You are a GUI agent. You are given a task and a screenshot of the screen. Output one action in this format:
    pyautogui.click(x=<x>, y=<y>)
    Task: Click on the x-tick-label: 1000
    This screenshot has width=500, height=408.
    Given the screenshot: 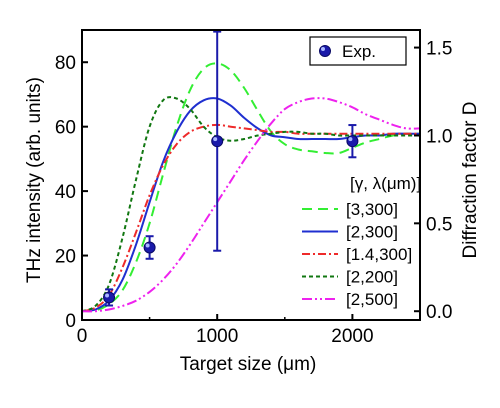 What is the action you would take?
    pyautogui.click(x=217, y=336)
    